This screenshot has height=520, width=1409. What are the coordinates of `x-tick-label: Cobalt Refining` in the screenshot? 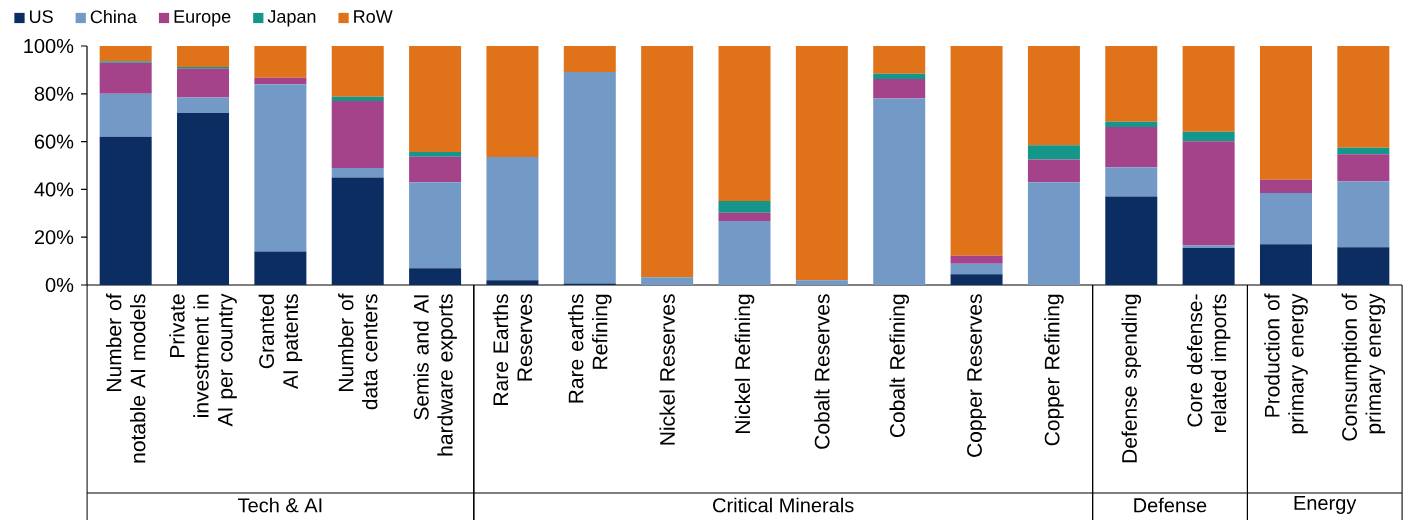 It's located at (899, 366).